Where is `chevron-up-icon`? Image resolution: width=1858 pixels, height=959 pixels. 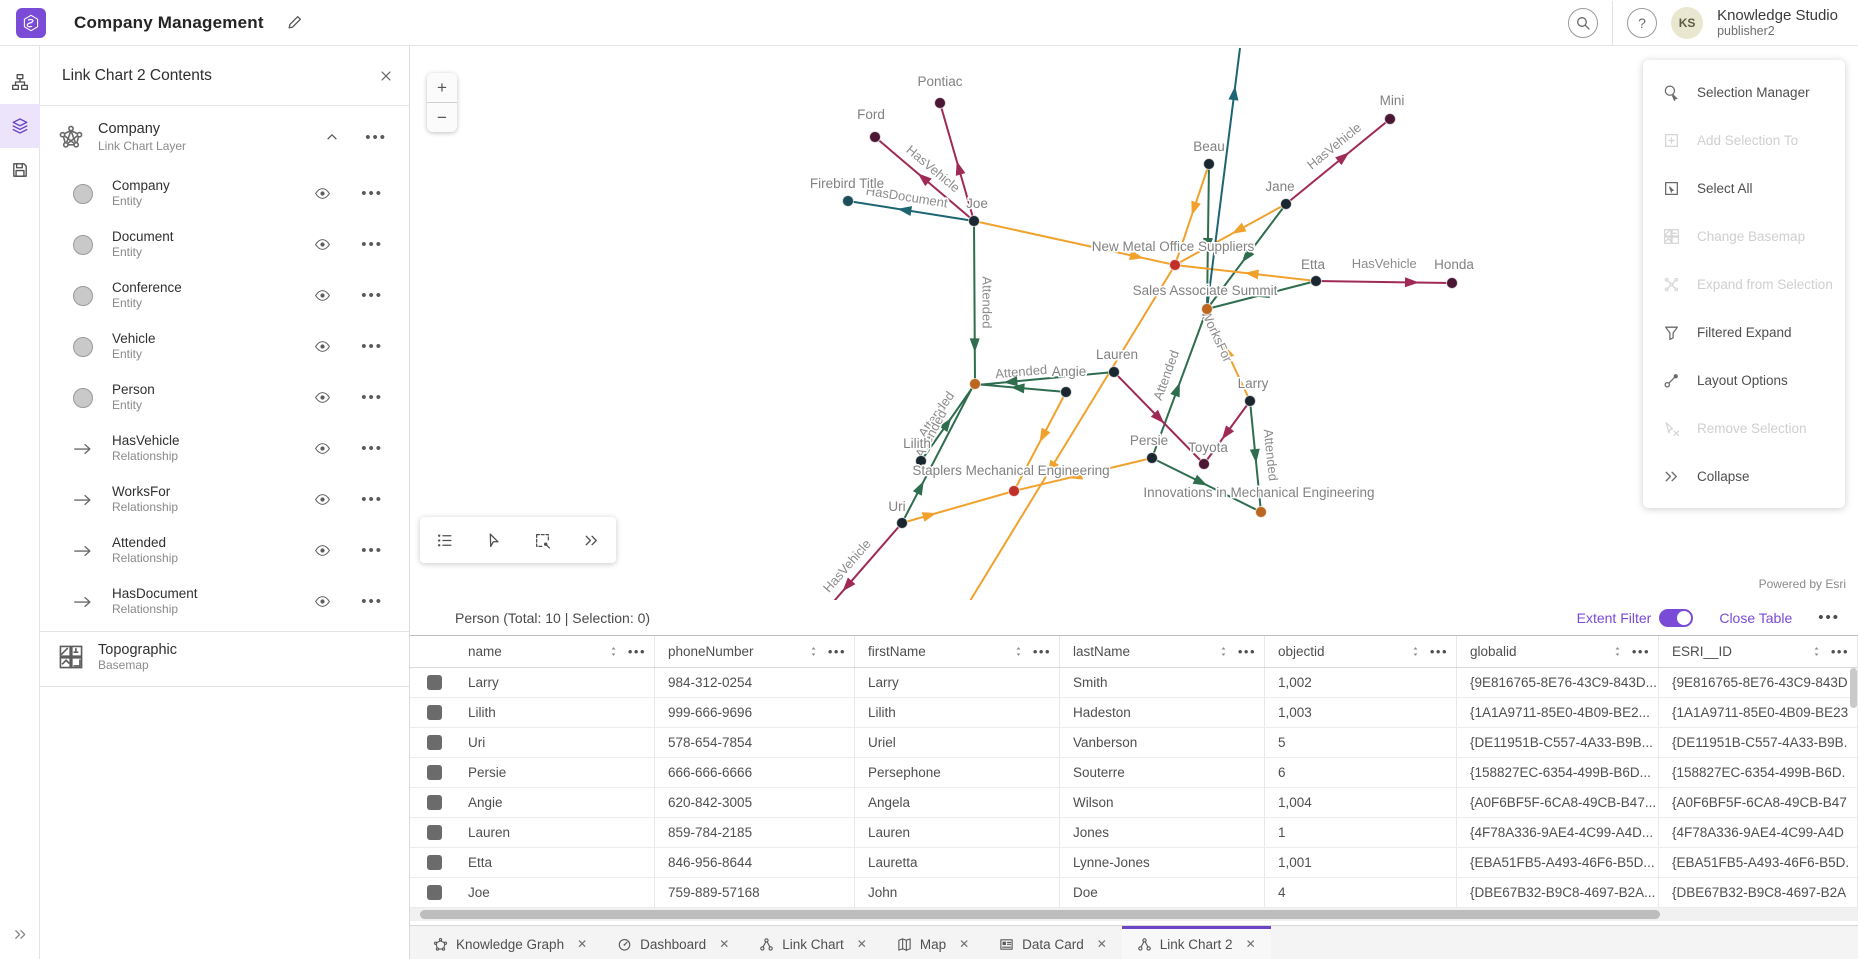
chevron-up-icon is located at coordinates (332, 137).